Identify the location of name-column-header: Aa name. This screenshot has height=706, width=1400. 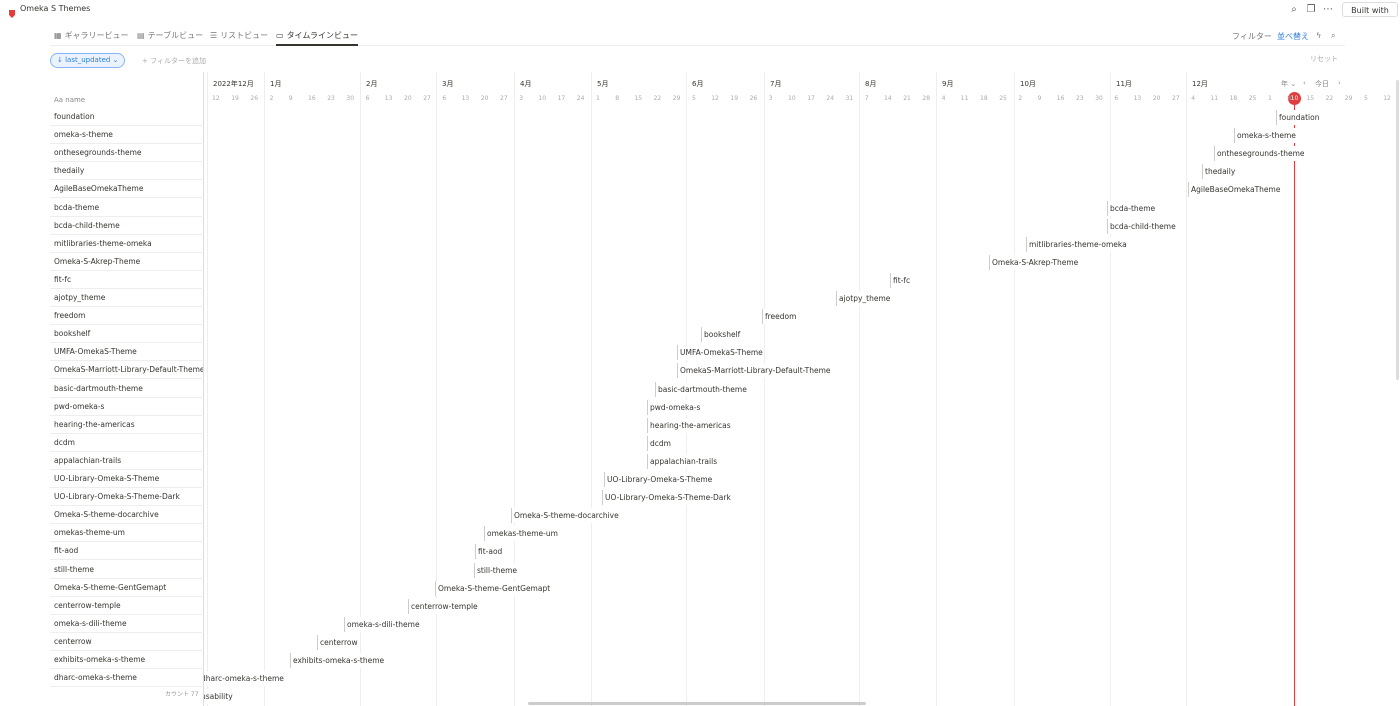
(70, 100).